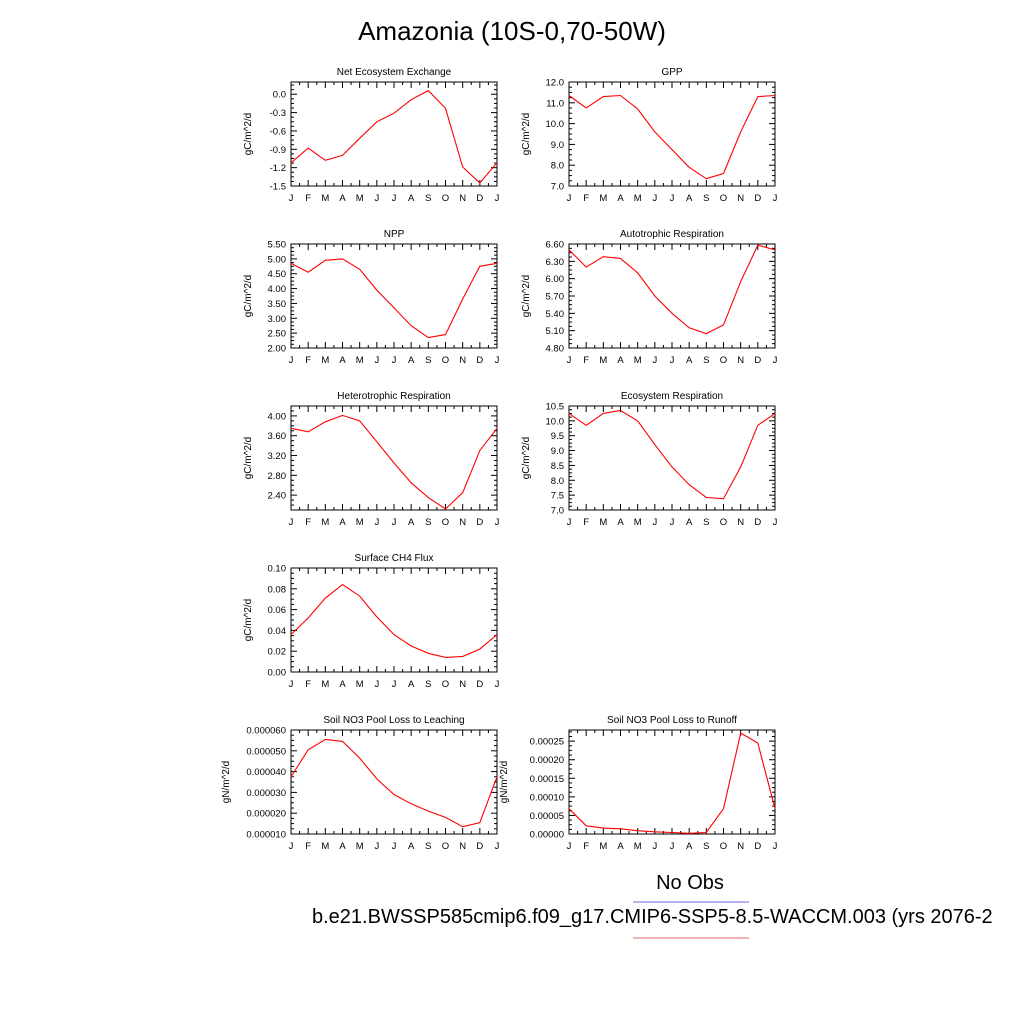  Describe the element at coordinates (277, 334) in the screenshot. I see `y-tick-label: 2.50` at that location.